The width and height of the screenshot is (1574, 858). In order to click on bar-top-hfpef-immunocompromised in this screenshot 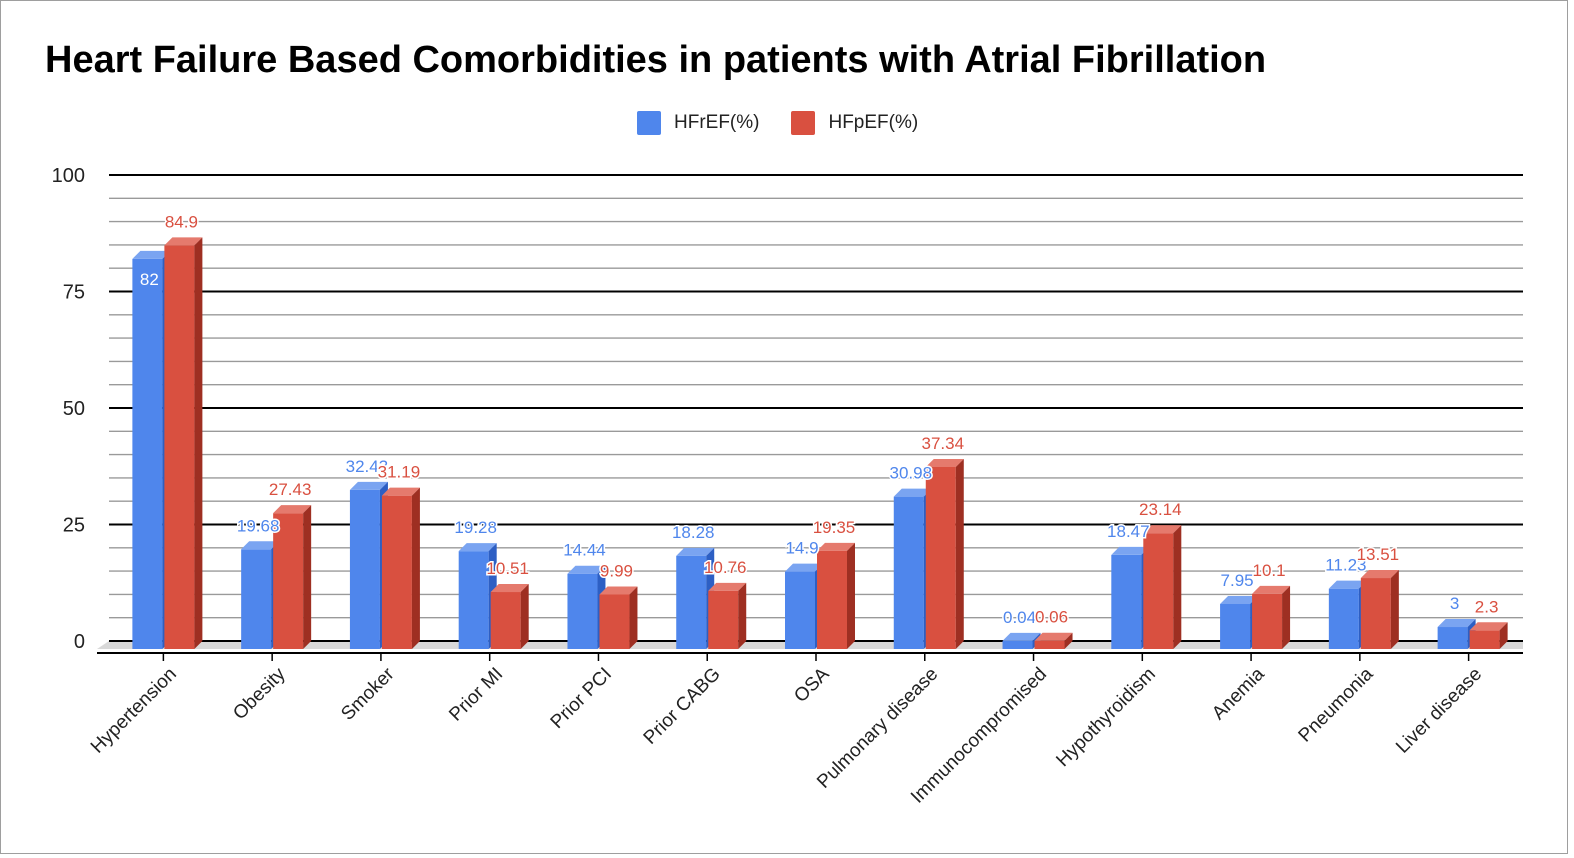, I will do `click(1053, 636)`.